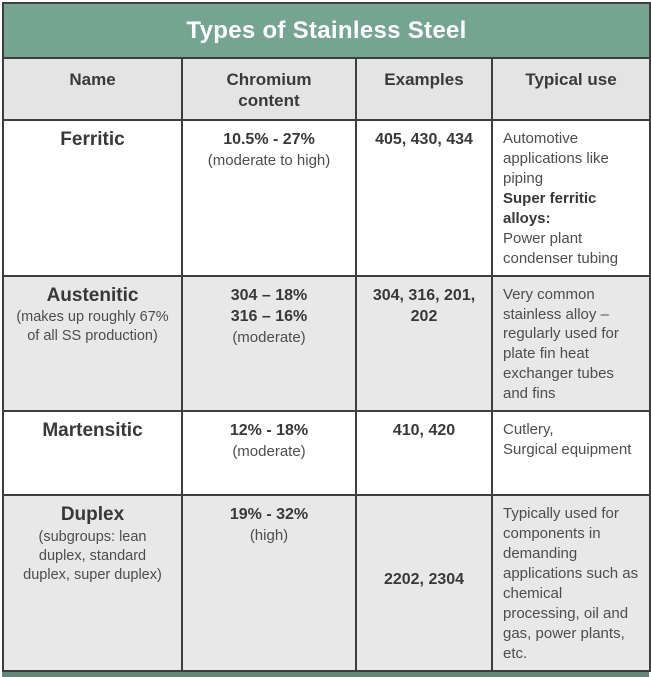 This screenshot has width=651, height=677. I want to click on table-title: Types of Stainless Steel, so click(326, 30).